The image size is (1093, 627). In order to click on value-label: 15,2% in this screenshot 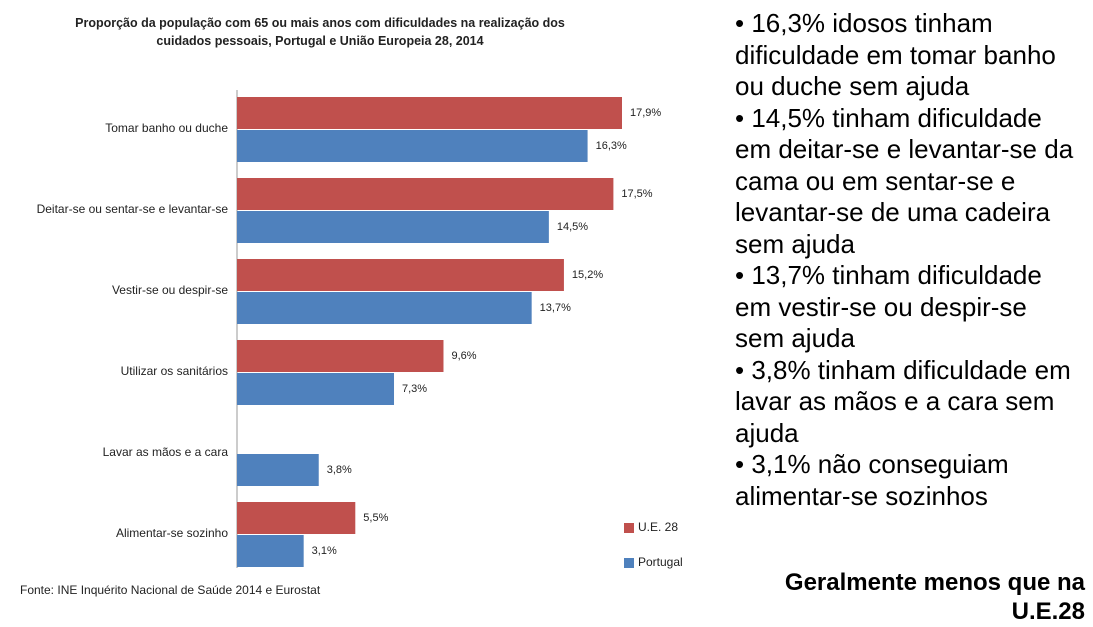, I will do `click(587, 275)`.